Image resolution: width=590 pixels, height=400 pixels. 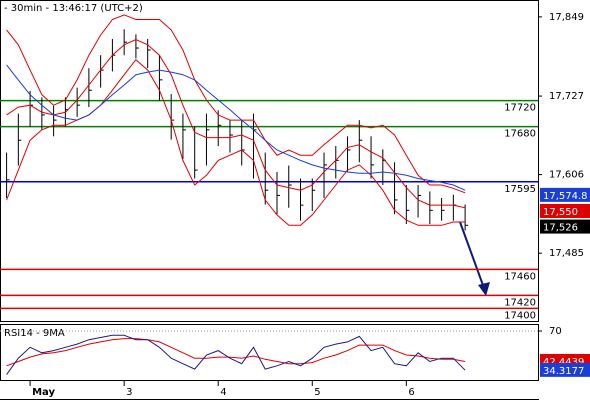 I want to click on price-tag-label: 17,574.8, so click(x=565, y=196).